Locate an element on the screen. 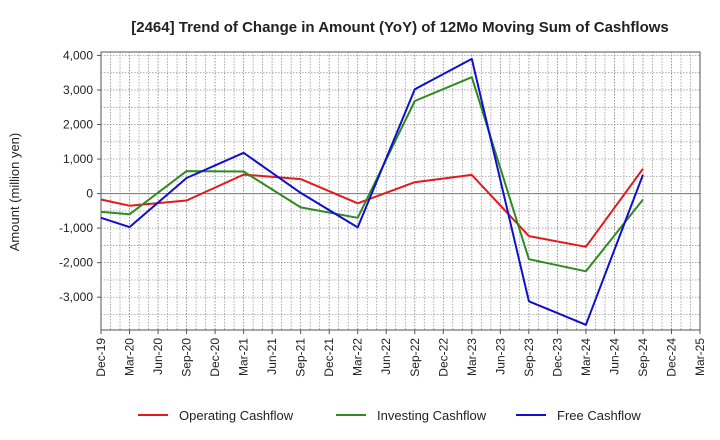  legend-item-operating-cashflow: Operating Cashflow is located at coordinates (216, 415).